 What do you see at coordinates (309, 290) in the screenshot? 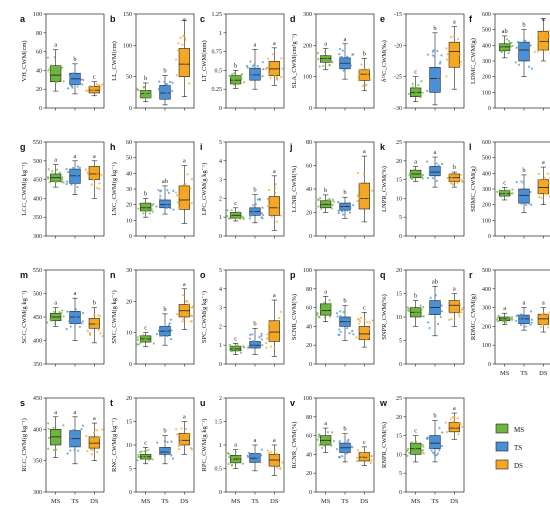
I see `y-tick-label: 80` at bounding box center [309, 290].